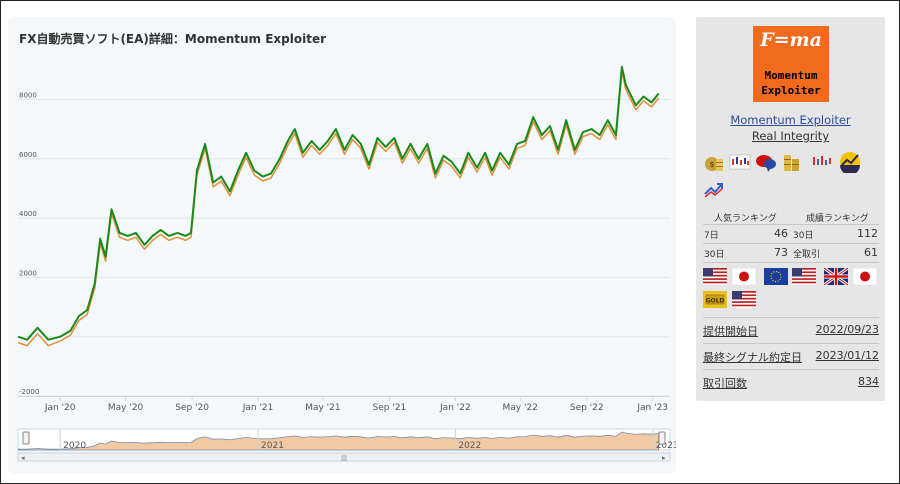  I want to click on navigator-year-label: 2023, so click(666, 446).